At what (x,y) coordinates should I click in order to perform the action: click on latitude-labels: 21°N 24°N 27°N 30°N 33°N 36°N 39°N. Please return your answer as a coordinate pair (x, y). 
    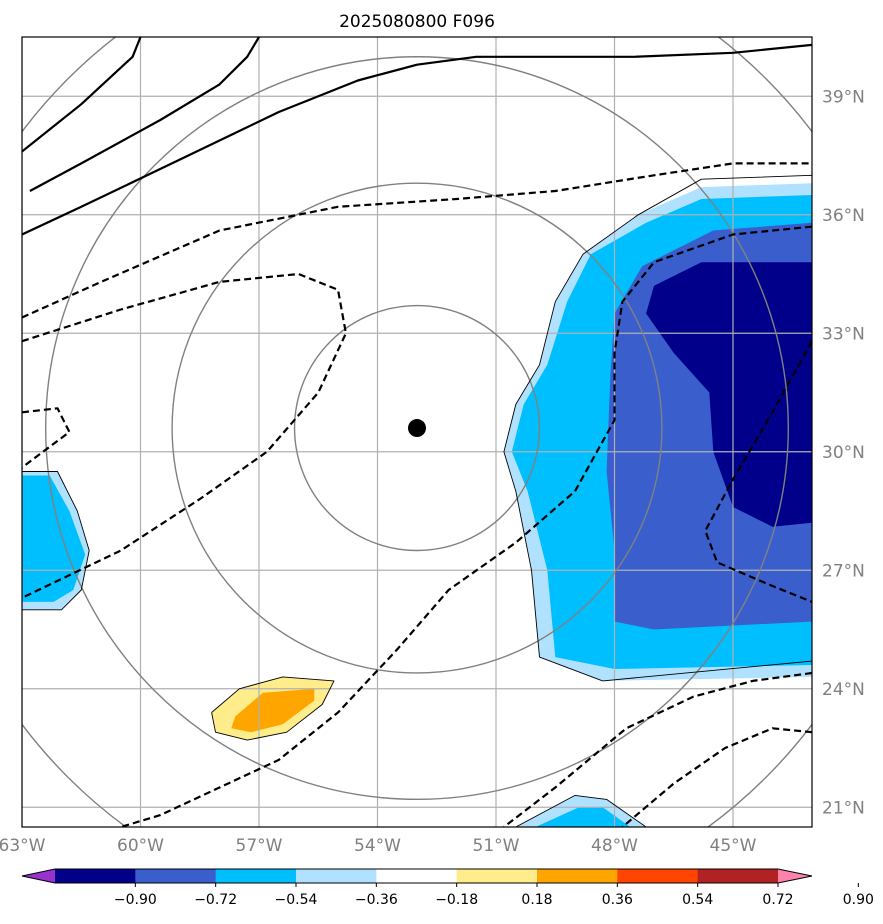
    Looking at the image, I should click on (843, 452).